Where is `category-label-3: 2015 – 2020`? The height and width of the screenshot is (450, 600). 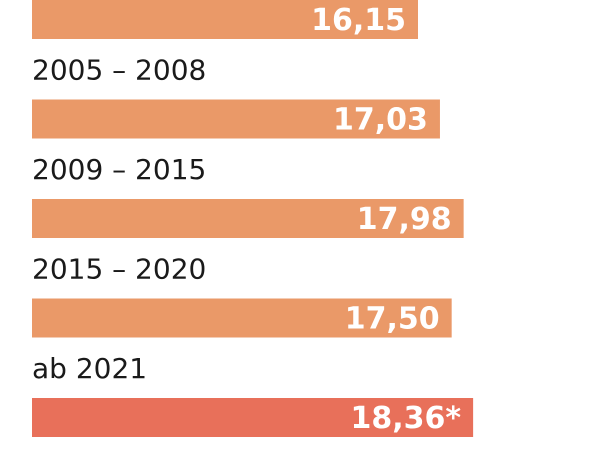 category-label-3: 2015 – 2020 is located at coordinates (119, 269).